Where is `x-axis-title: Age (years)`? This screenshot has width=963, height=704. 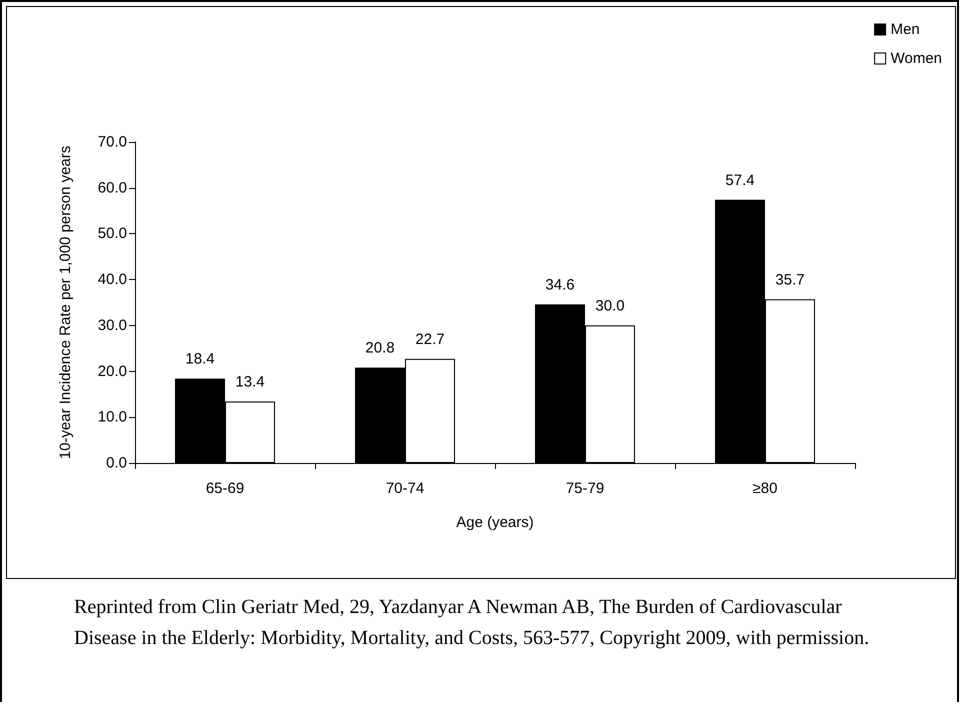 x-axis-title: Age (years) is located at coordinates (495, 522).